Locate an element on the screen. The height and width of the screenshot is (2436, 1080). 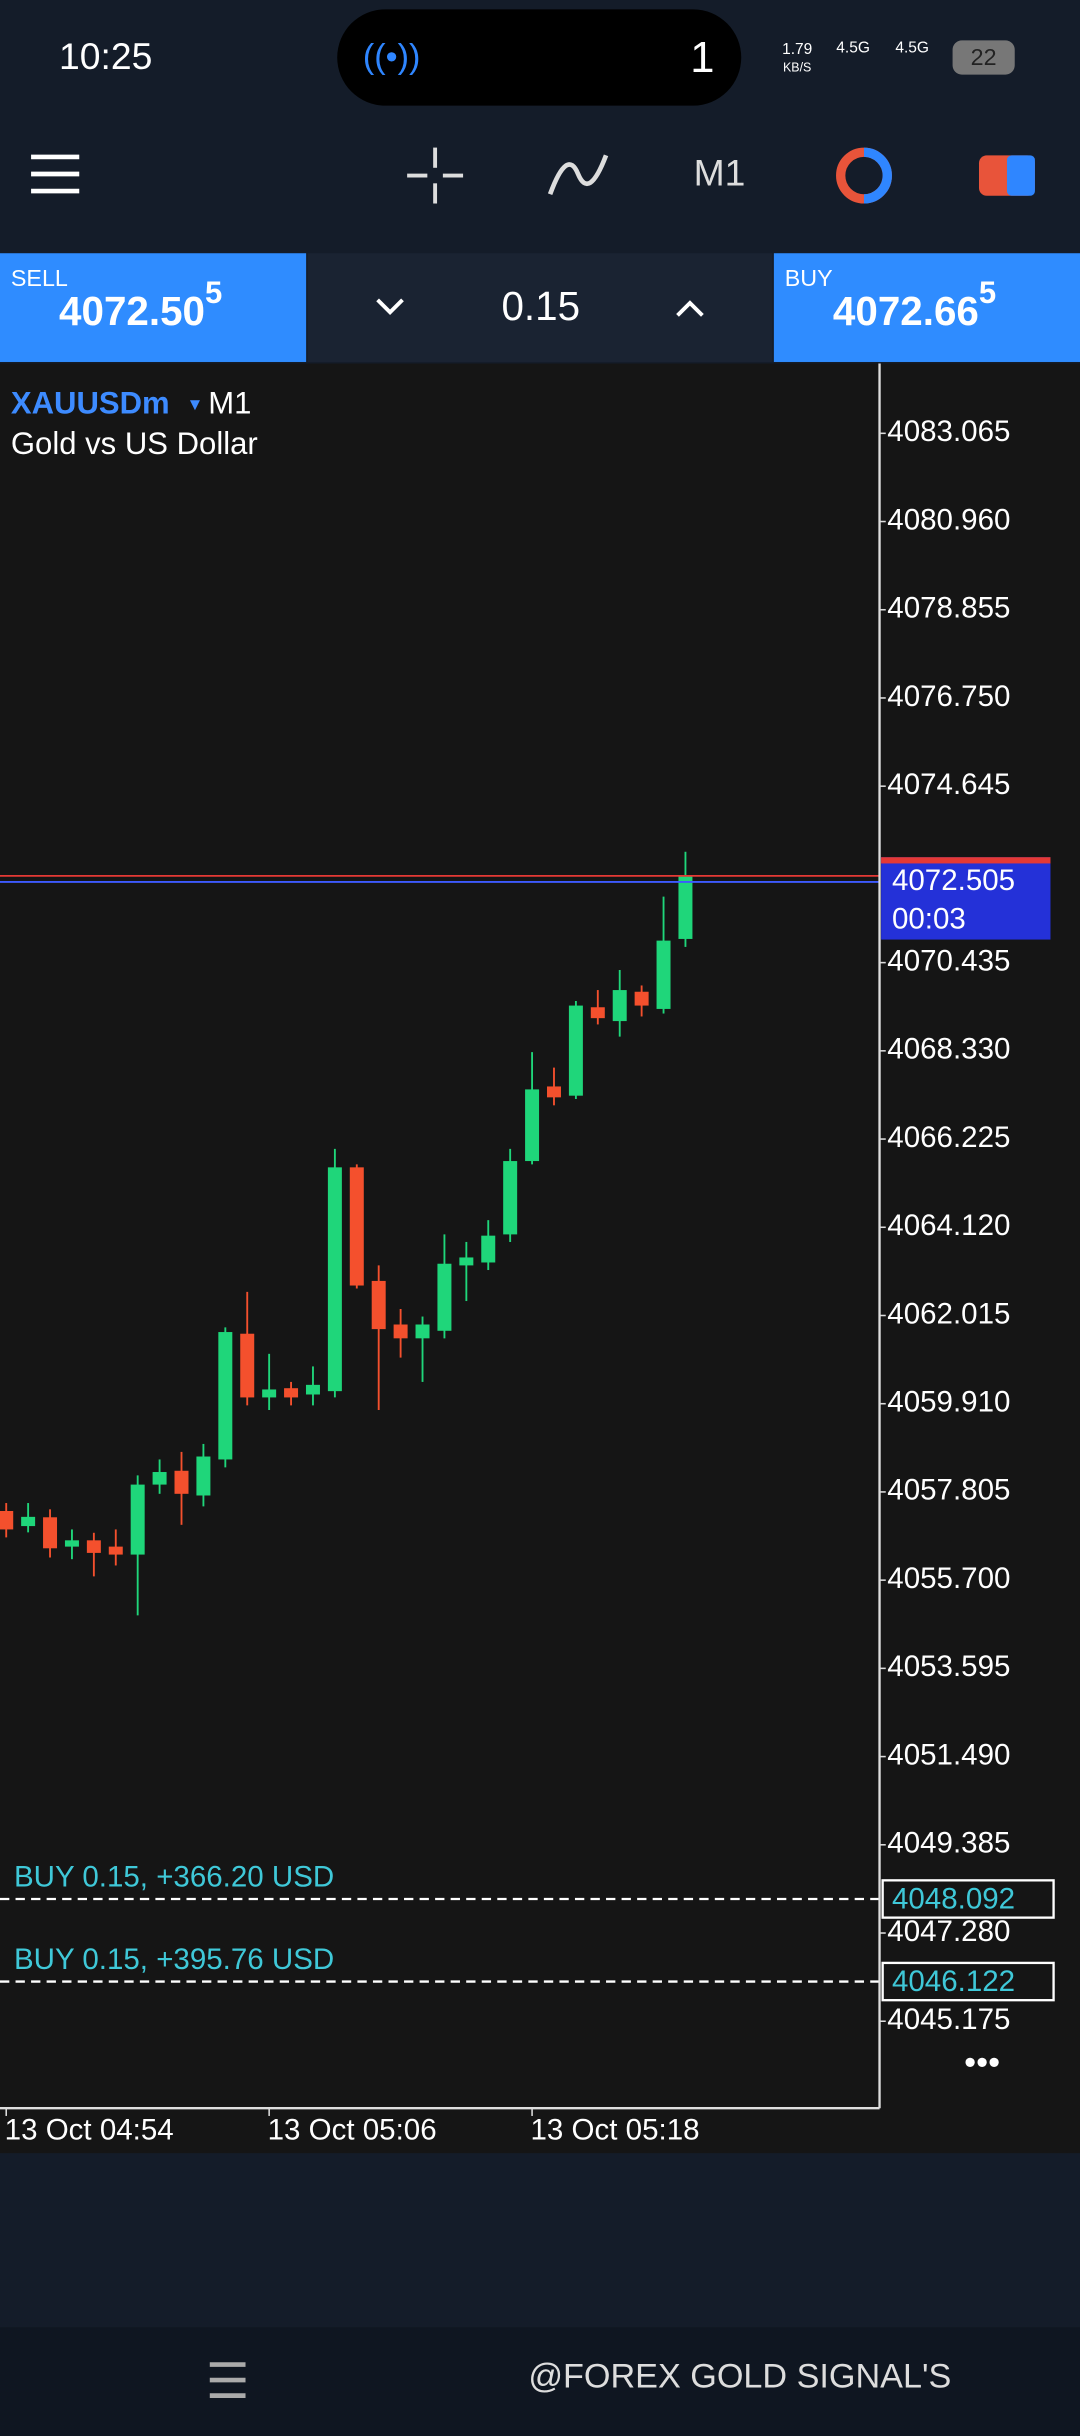
sell-label: SELL is located at coordinates (39, 278).